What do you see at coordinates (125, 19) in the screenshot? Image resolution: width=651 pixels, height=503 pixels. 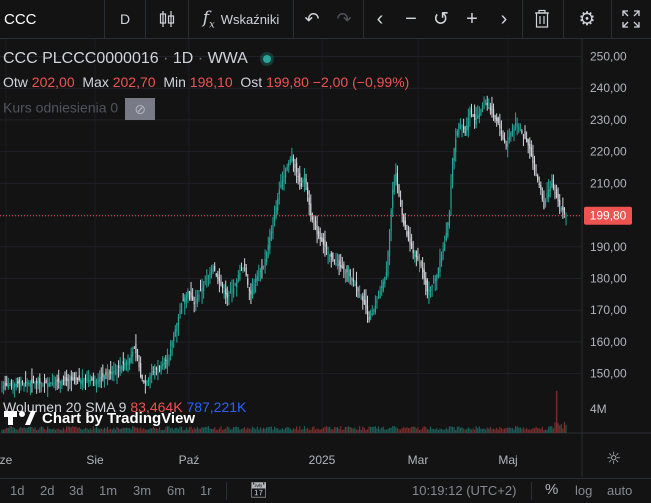 I see `interval-button: D` at bounding box center [125, 19].